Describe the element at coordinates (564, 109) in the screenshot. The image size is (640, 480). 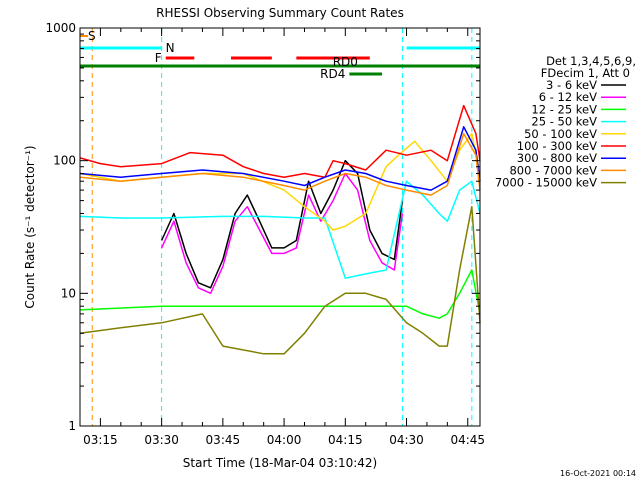
I see `legend-label: 12 - 25 keV` at that location.